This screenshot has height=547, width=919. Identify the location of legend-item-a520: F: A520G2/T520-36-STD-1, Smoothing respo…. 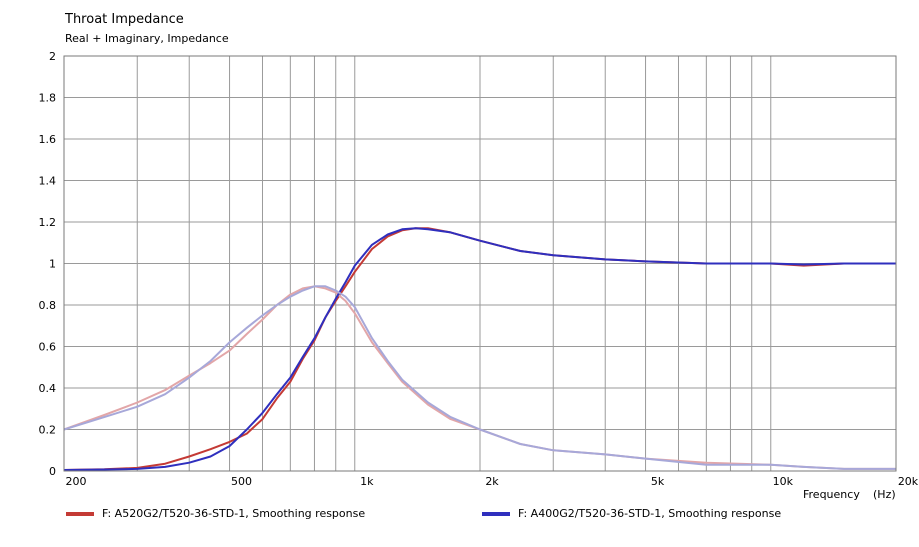
(215, 513).